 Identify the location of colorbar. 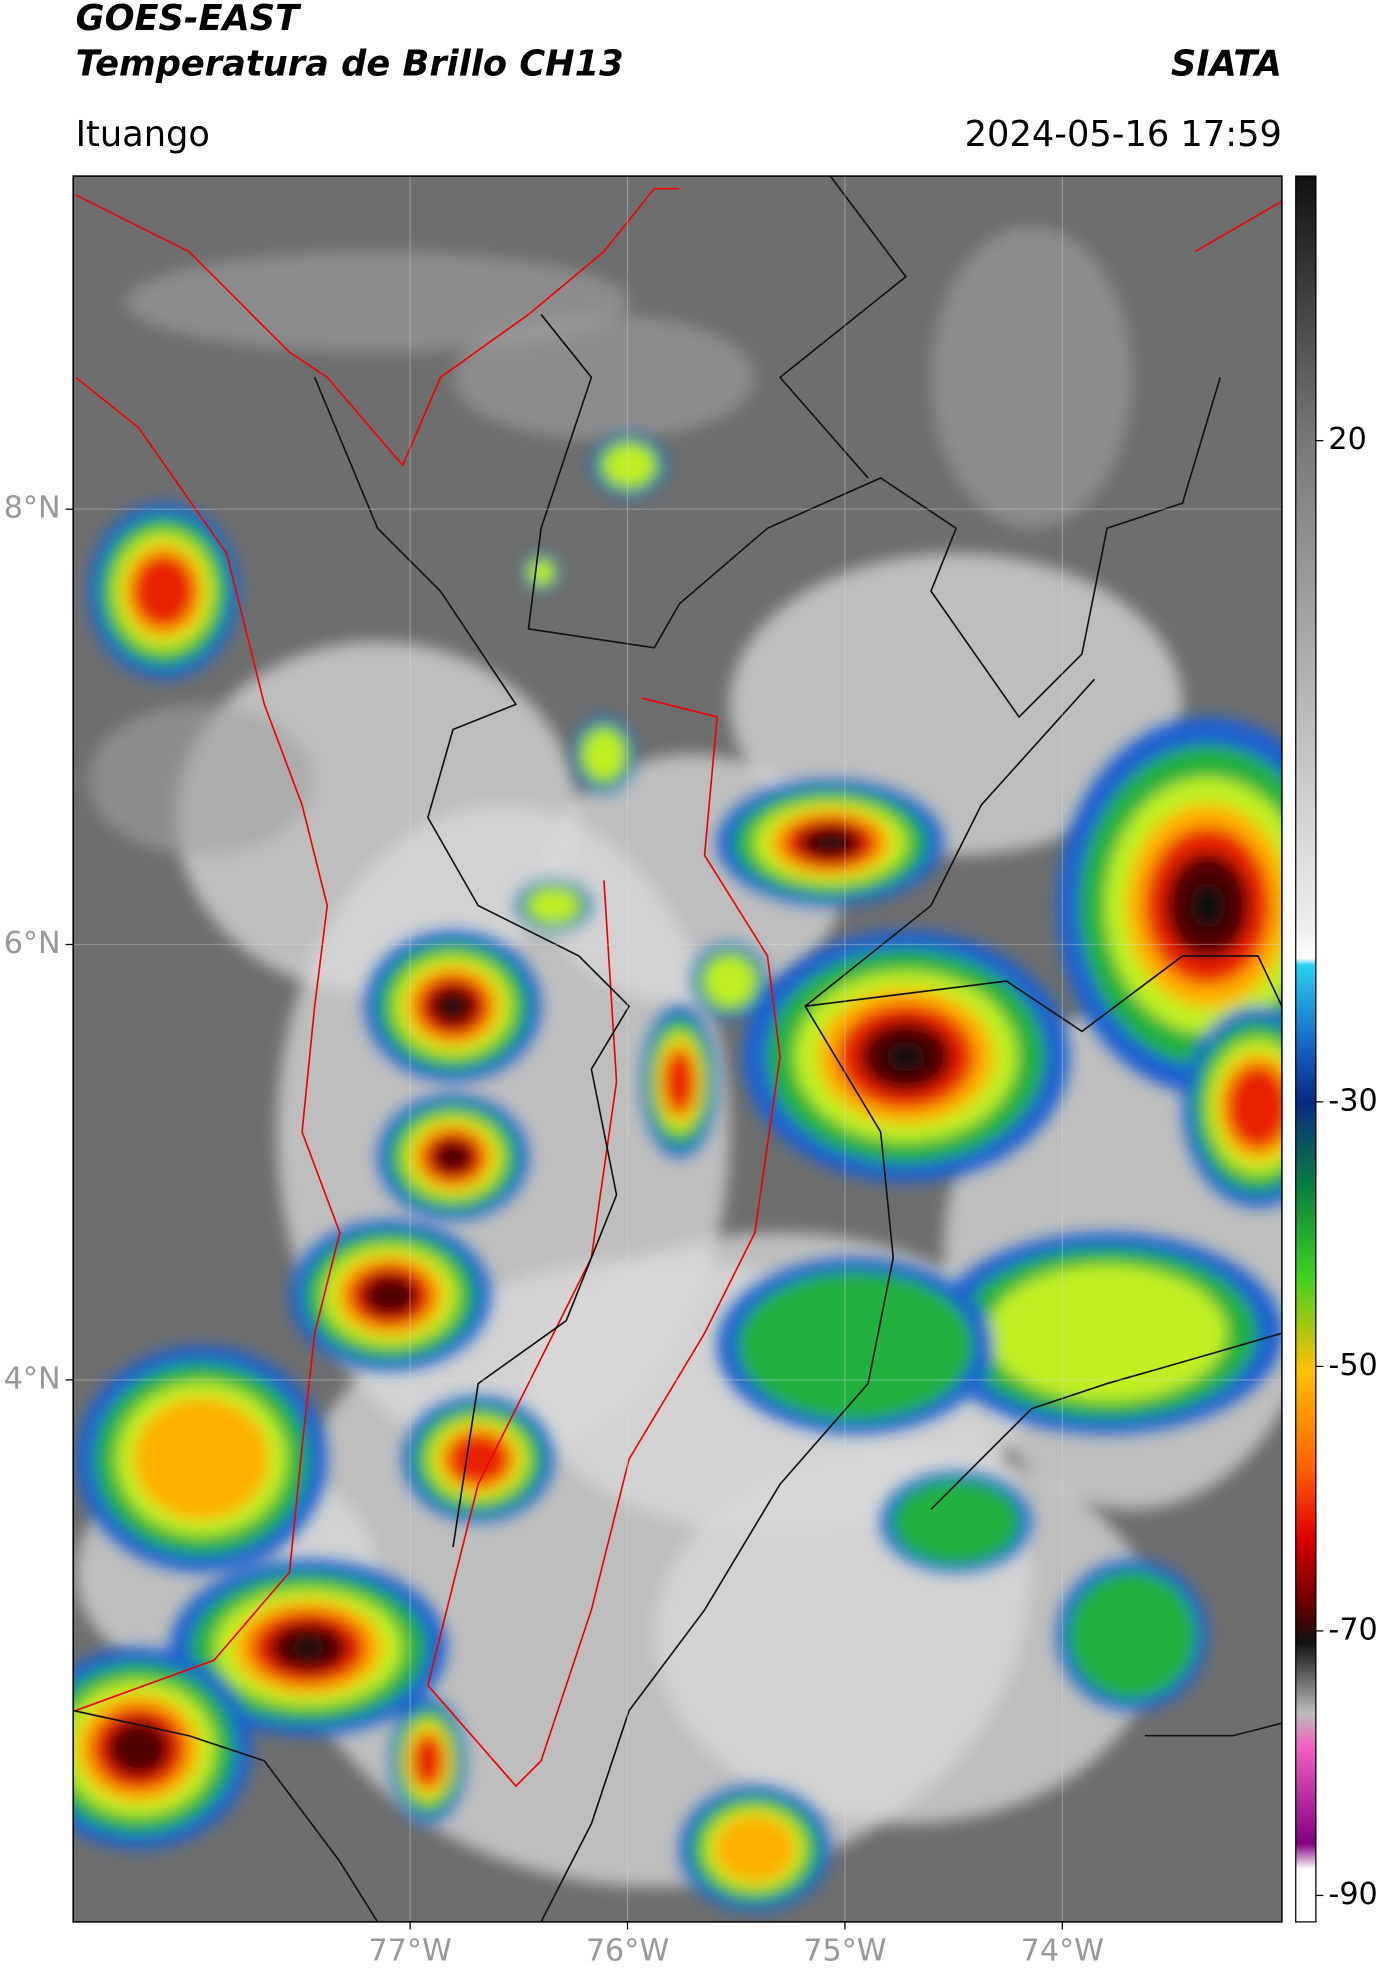
(1306, 1049).